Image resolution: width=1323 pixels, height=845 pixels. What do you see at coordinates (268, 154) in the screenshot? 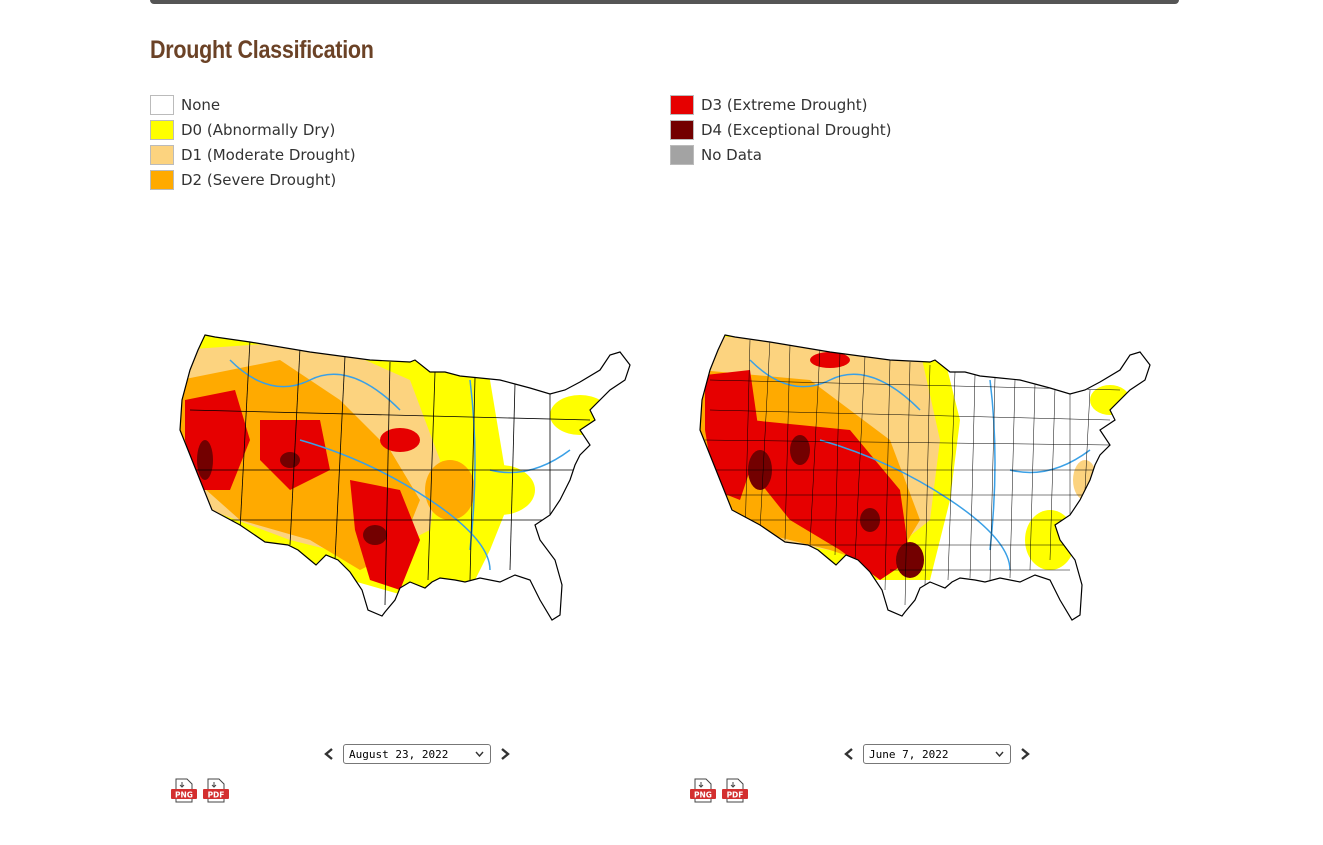
I see `legend-label: D1 (Moderate Drought)` at bounding box center [268, 154].